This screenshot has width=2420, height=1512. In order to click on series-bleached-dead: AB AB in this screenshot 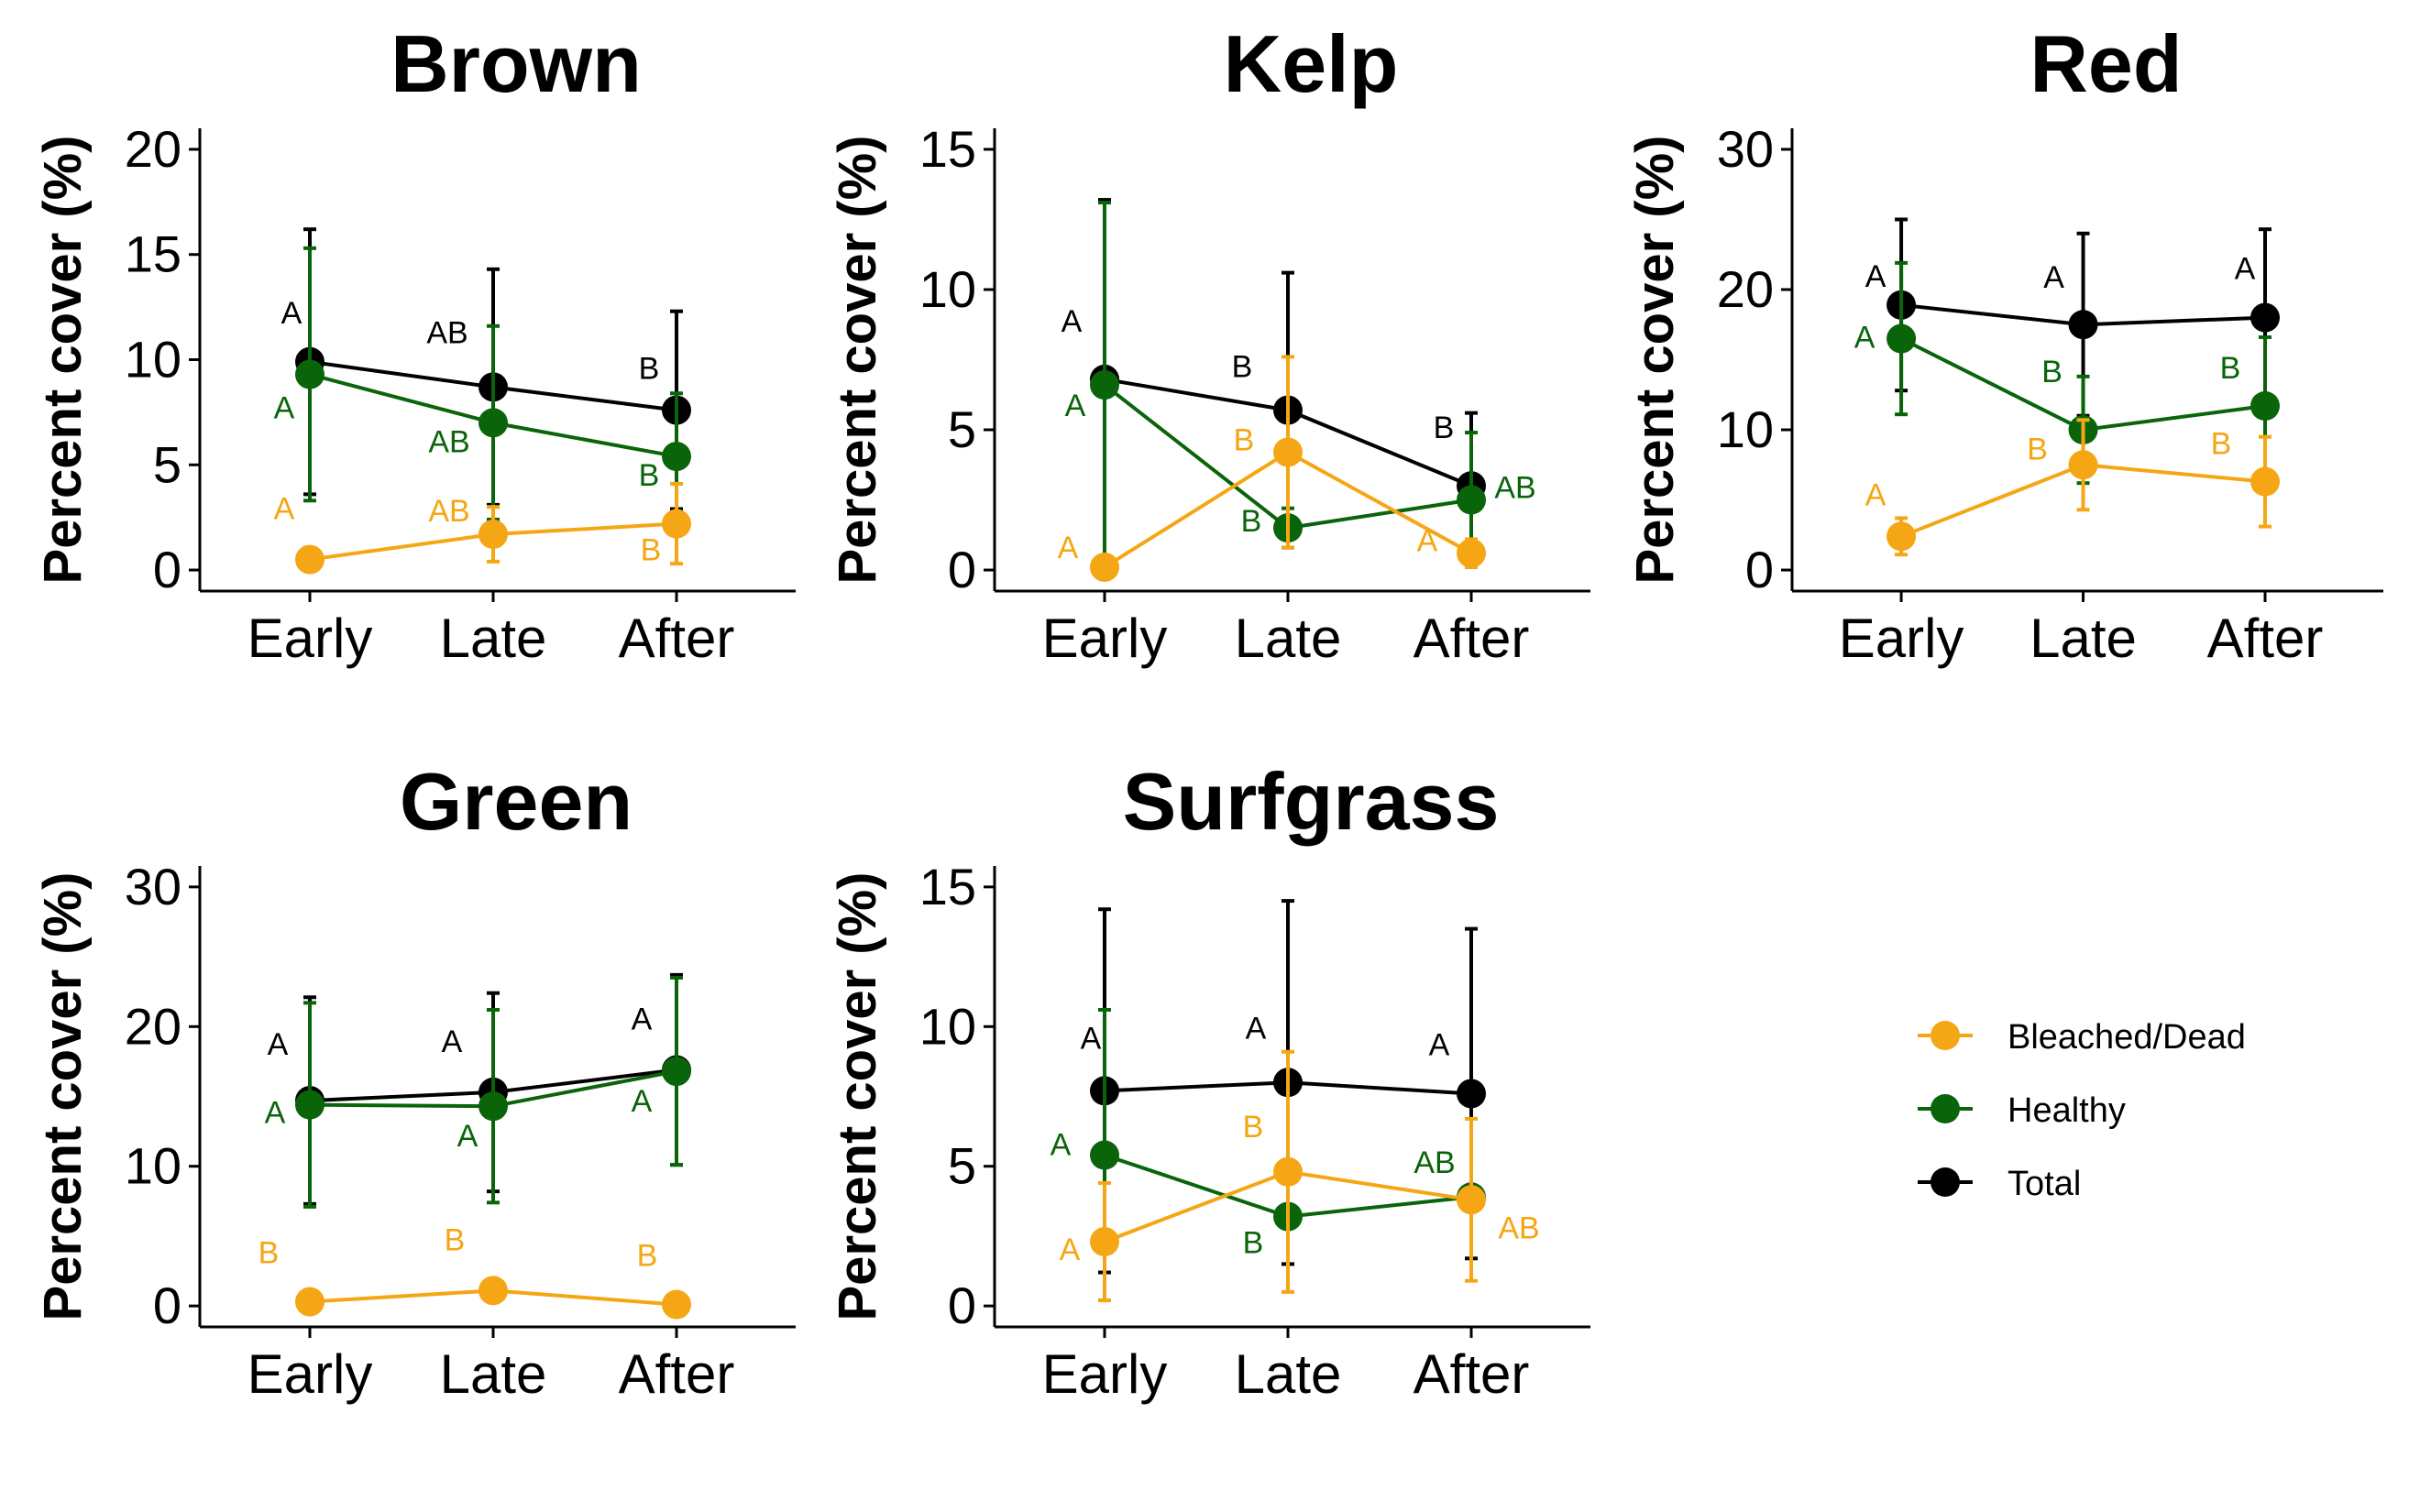, I will do `click(1300, 1176)`.